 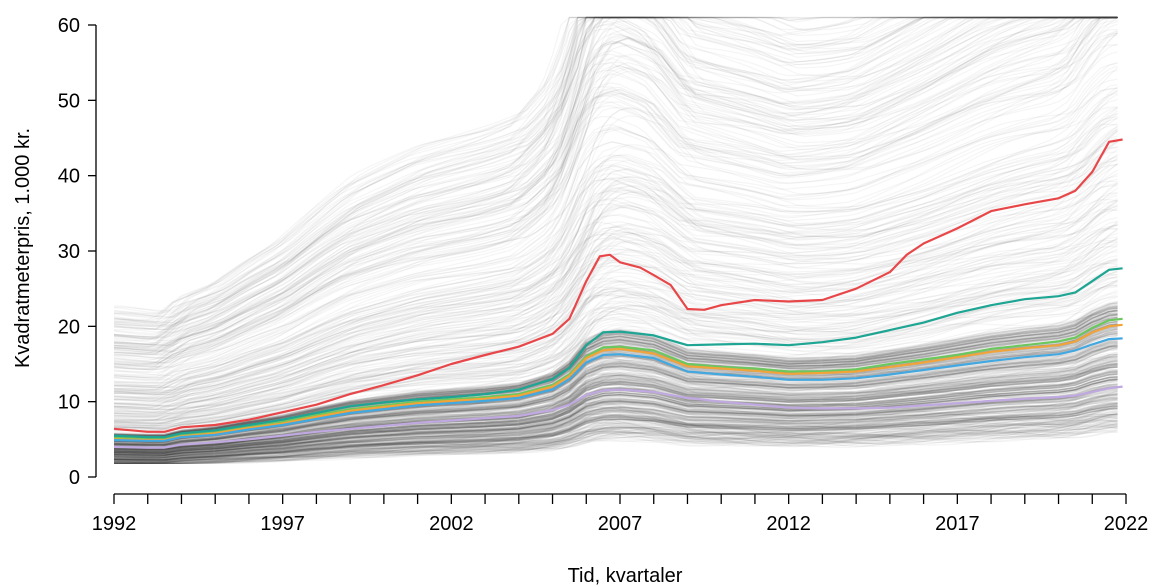 I want to click on y-tick-label: 30, so click(x=69, y=252).